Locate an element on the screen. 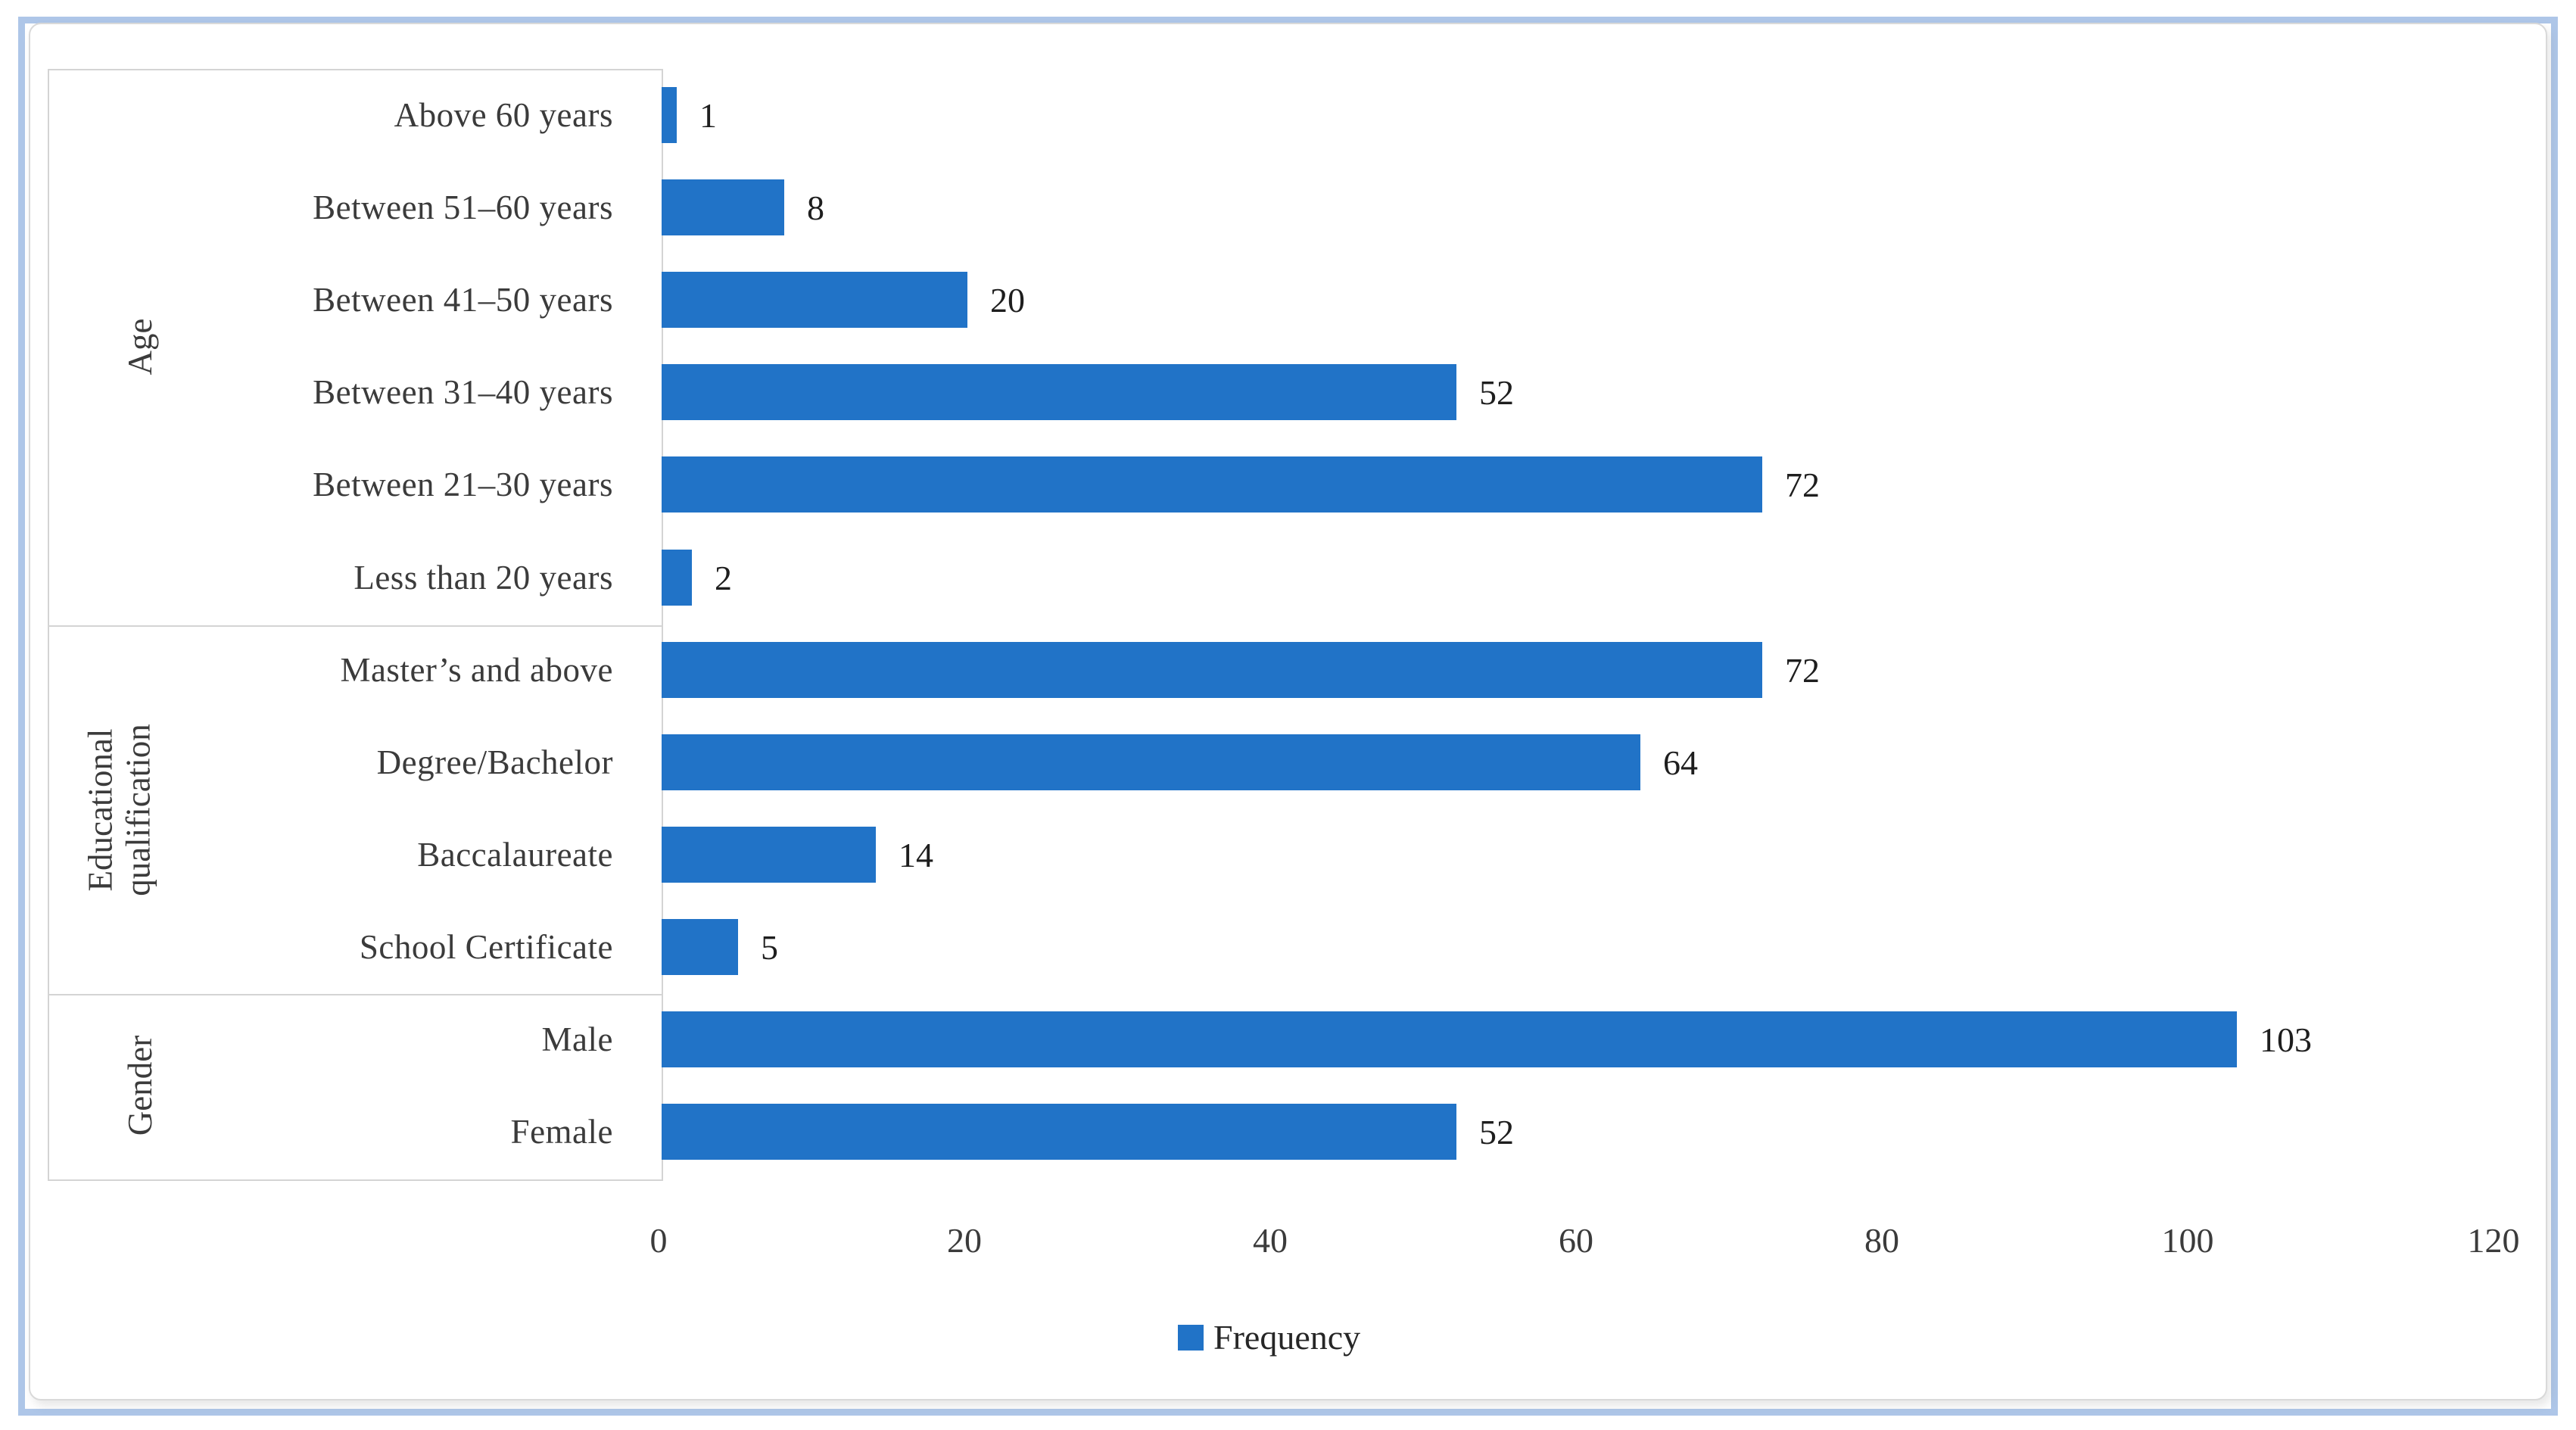 Image resolution: width=2576 pixels, height=1430 pixels. category-label: Above 60 years is located at coordinates (503, 115).